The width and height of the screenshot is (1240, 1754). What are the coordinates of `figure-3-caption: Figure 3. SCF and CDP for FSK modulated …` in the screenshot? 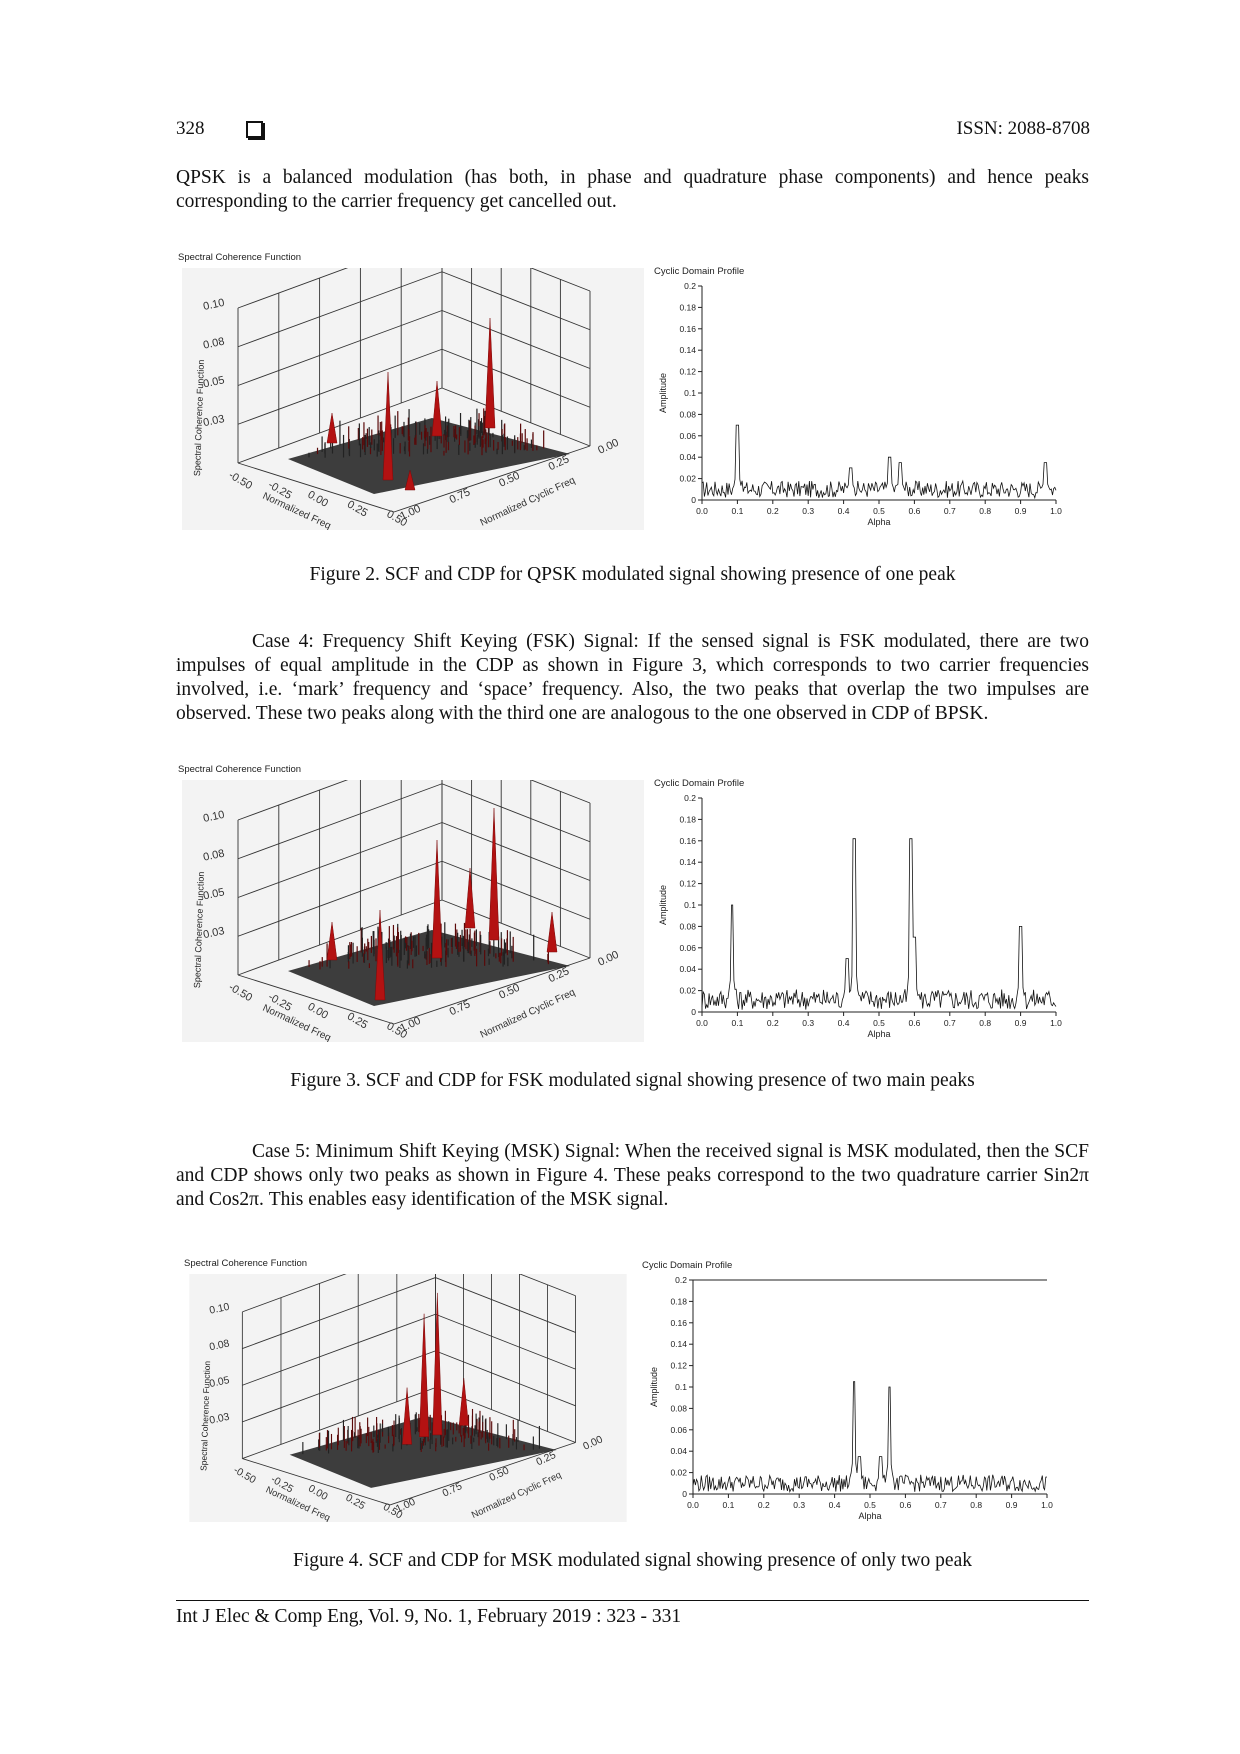 It's located at (632, 1080).